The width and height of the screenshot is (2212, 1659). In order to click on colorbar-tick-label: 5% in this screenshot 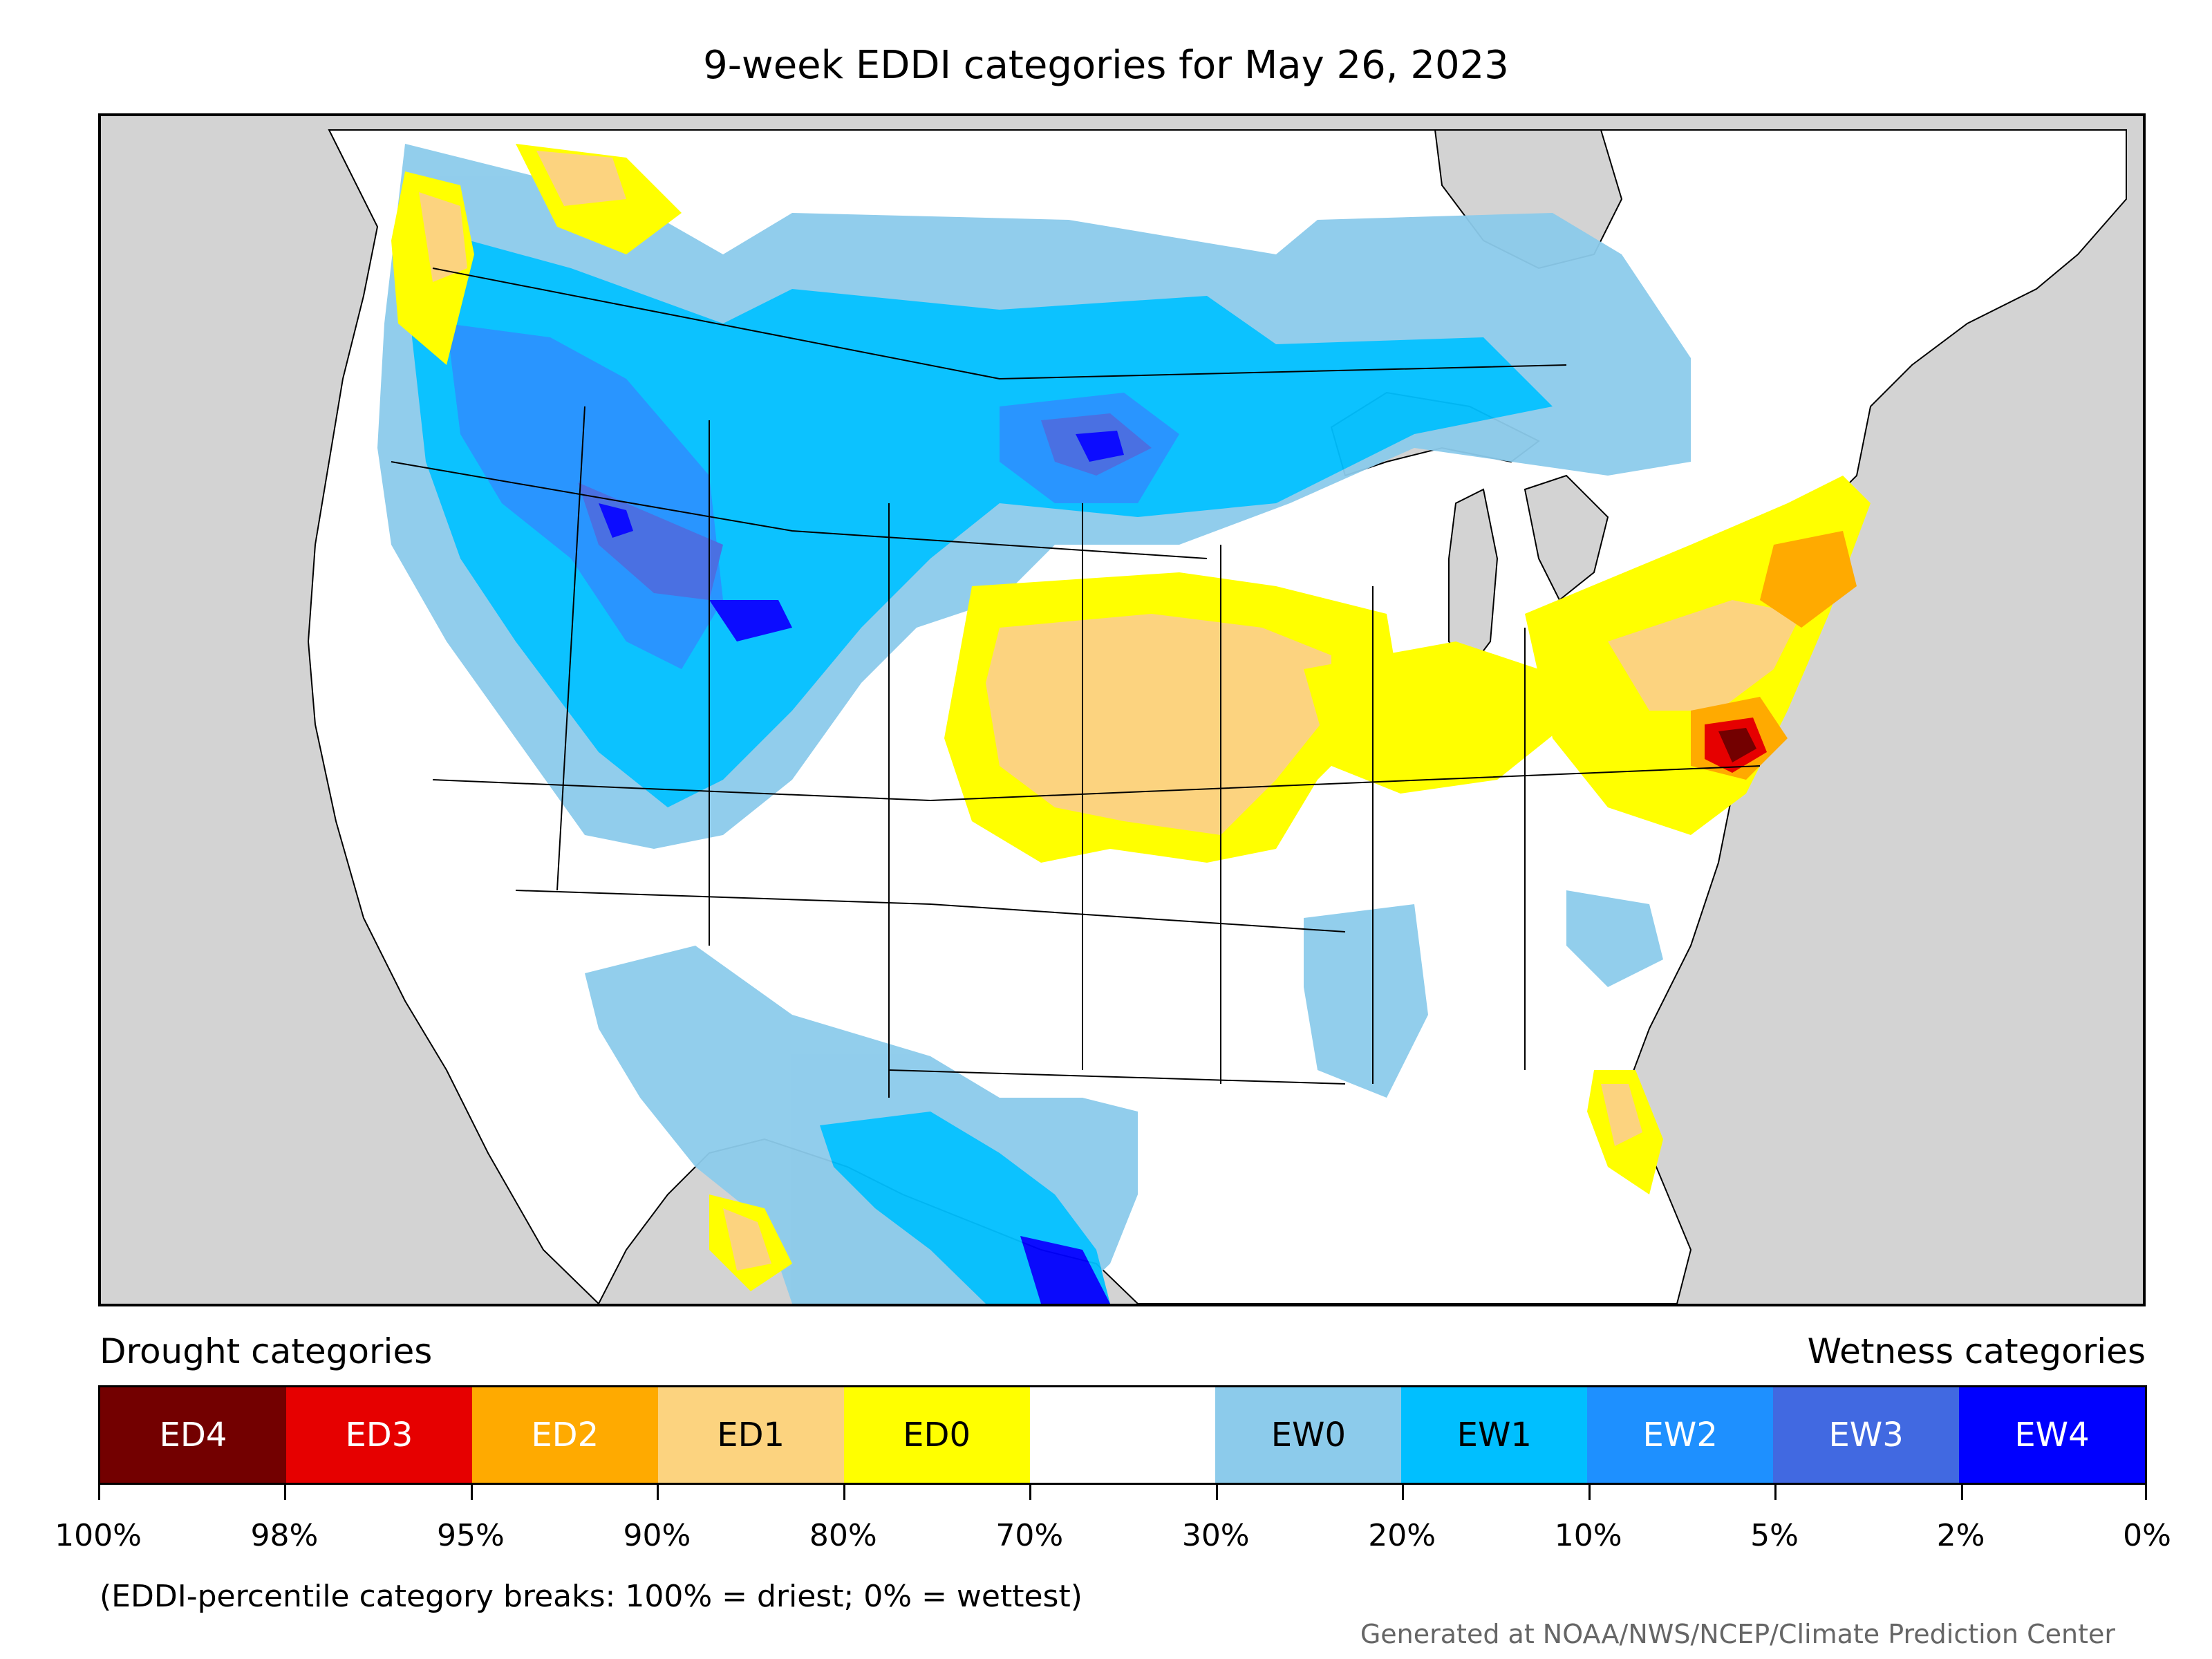, I will do `click(1774, 1535)`.